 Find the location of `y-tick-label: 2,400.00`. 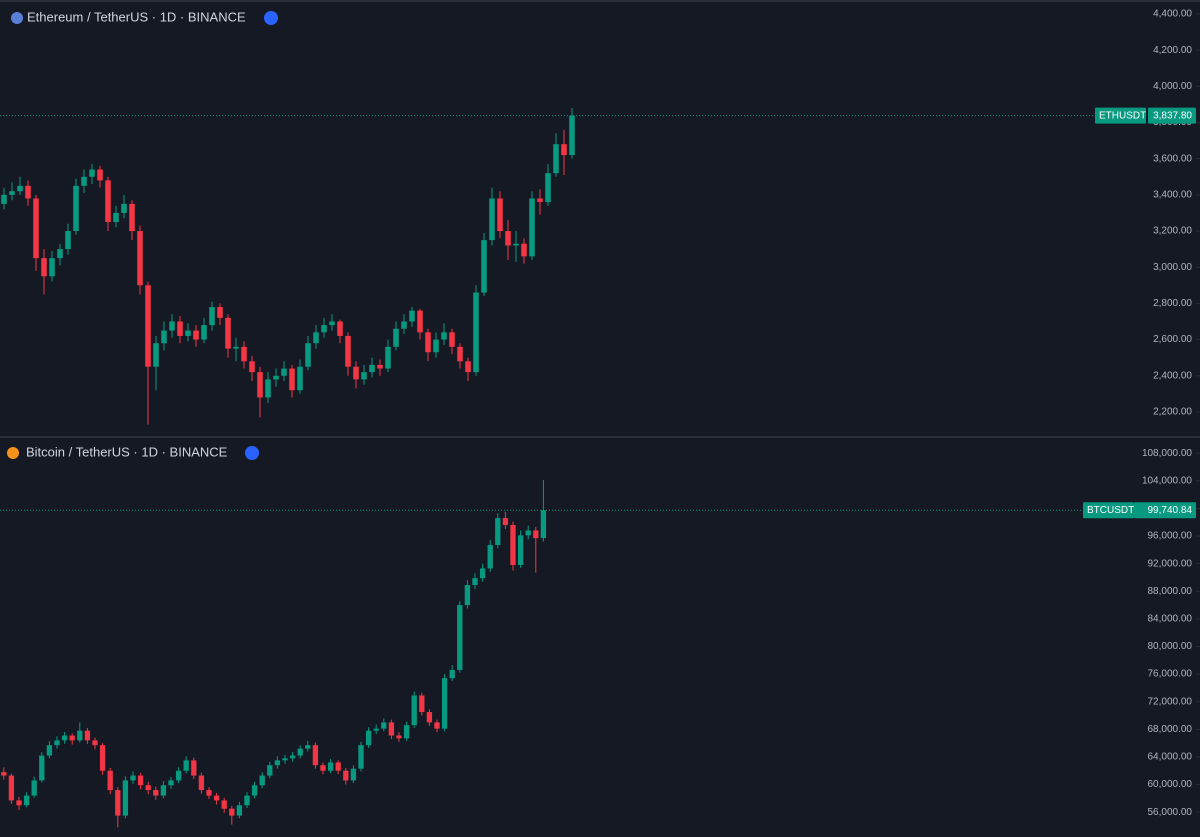

y-tick-label: 2,400.00 is located at coordinates (1172, 375).